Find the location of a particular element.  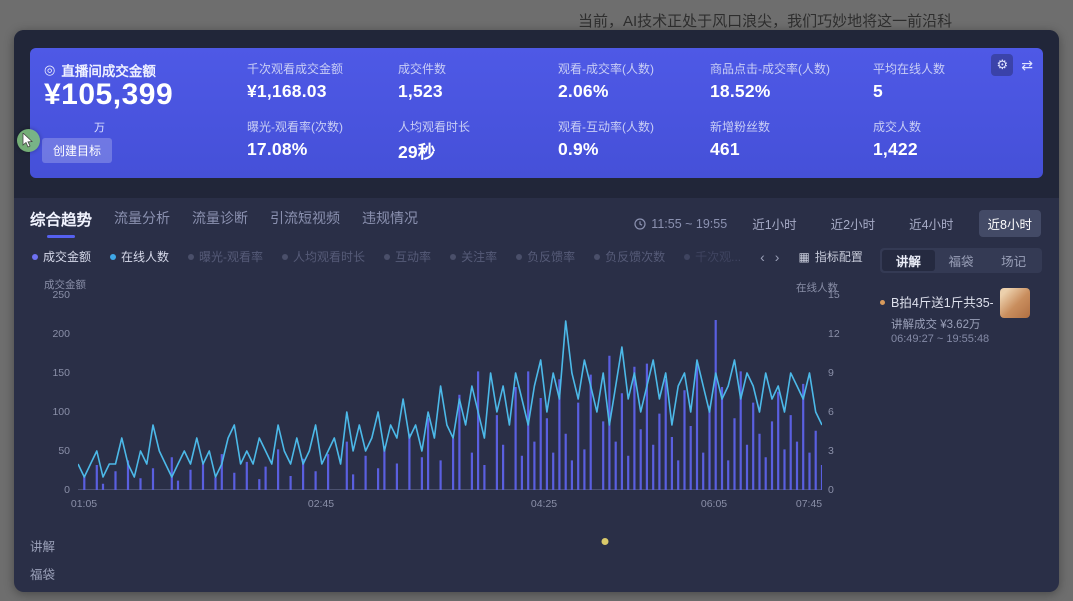

x-axis-tick: 02:45 is located at coordinates (321, 504).